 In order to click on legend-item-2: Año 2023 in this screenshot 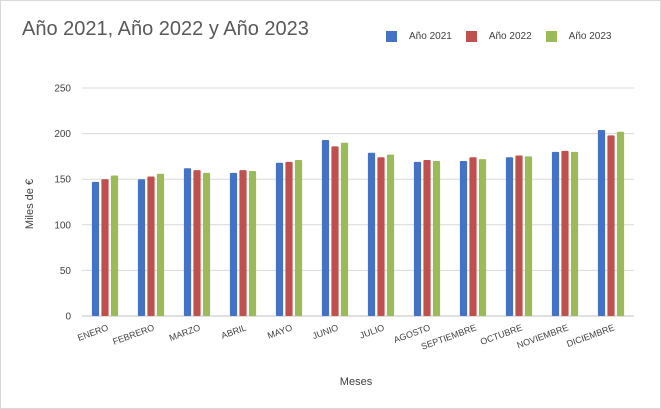, I will do `click(578, 36)`.